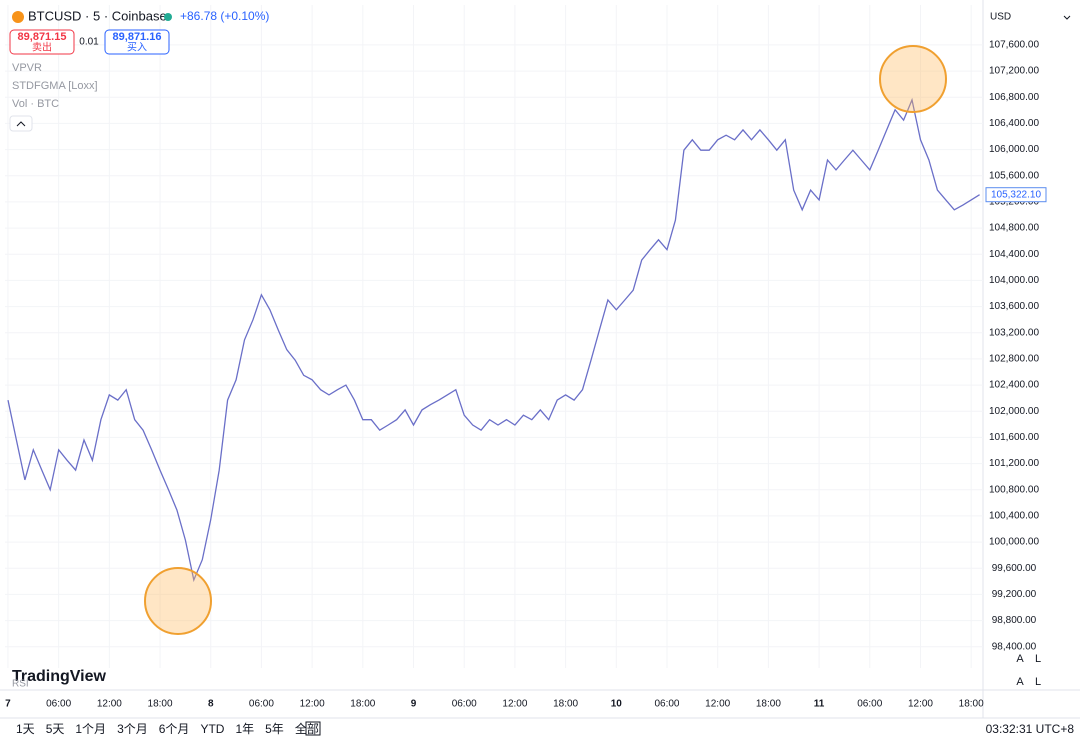 Image resolution: width=1080 pixels, height=741 pixels. I want to click on range-button: 1天, so click(25, 729).